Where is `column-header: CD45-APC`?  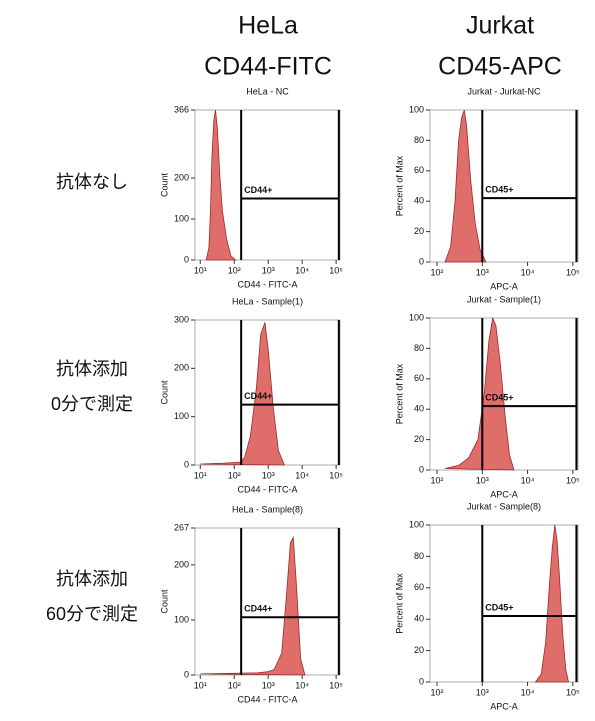 column-header: CD45-APC is located at coordinates (500, 67).